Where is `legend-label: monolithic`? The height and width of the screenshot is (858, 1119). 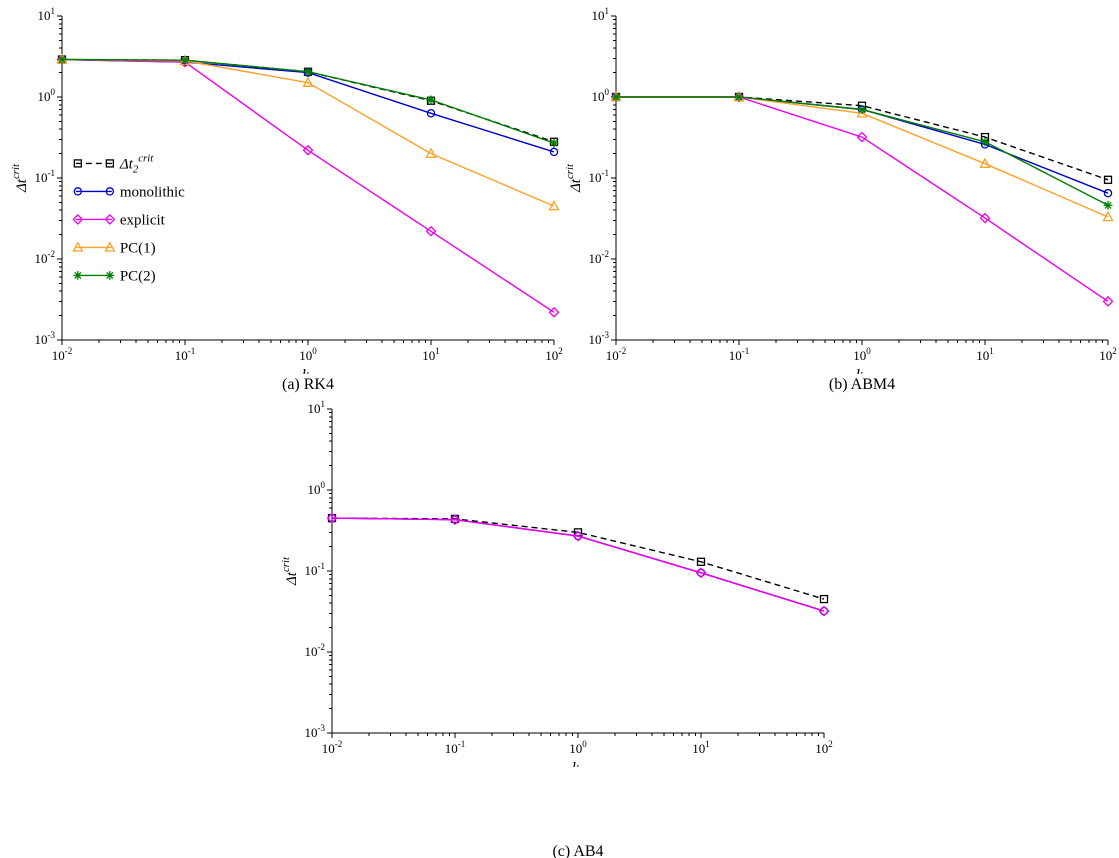 legend-label: monolithic is located at coordinates (152, 192).